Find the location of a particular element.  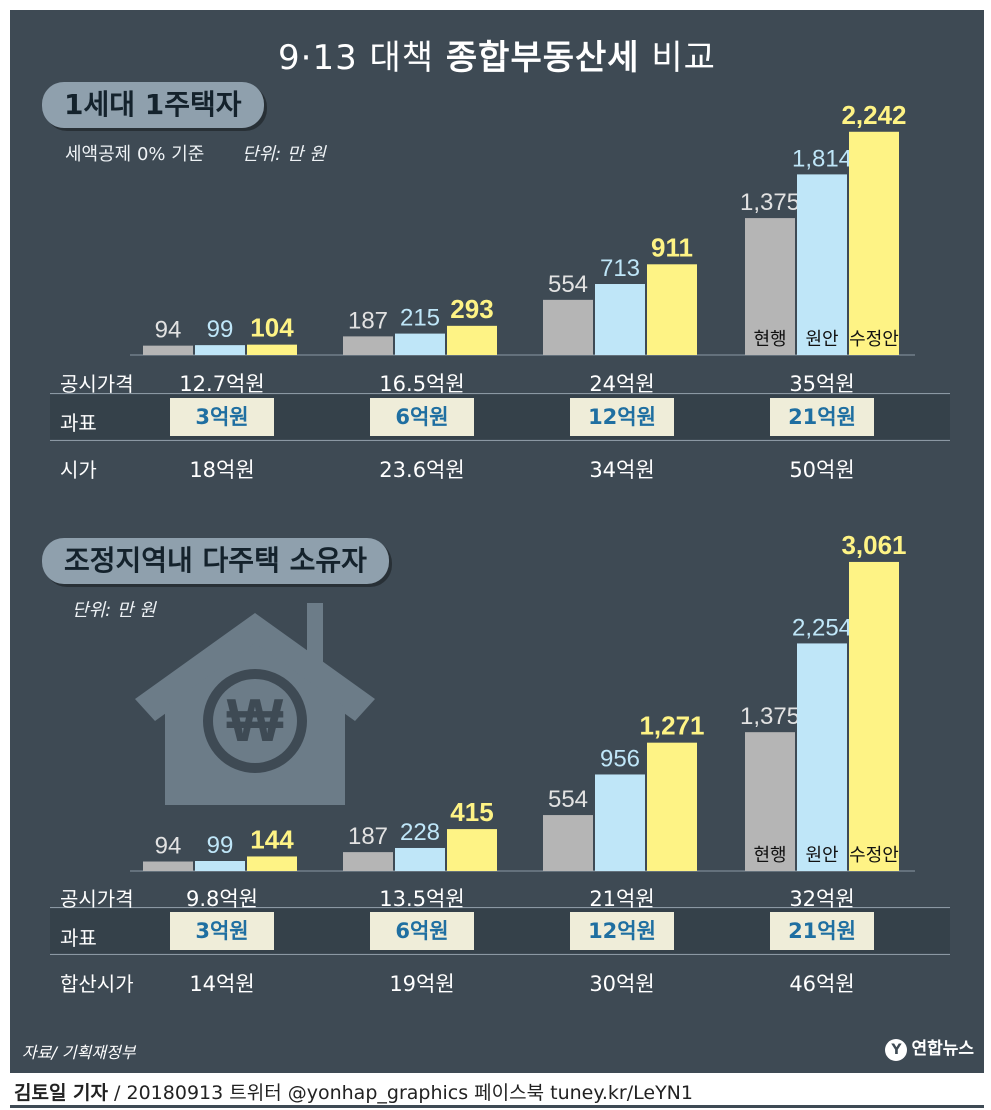

price-cell: 13.5억원 is located at coordinates (422, 899).